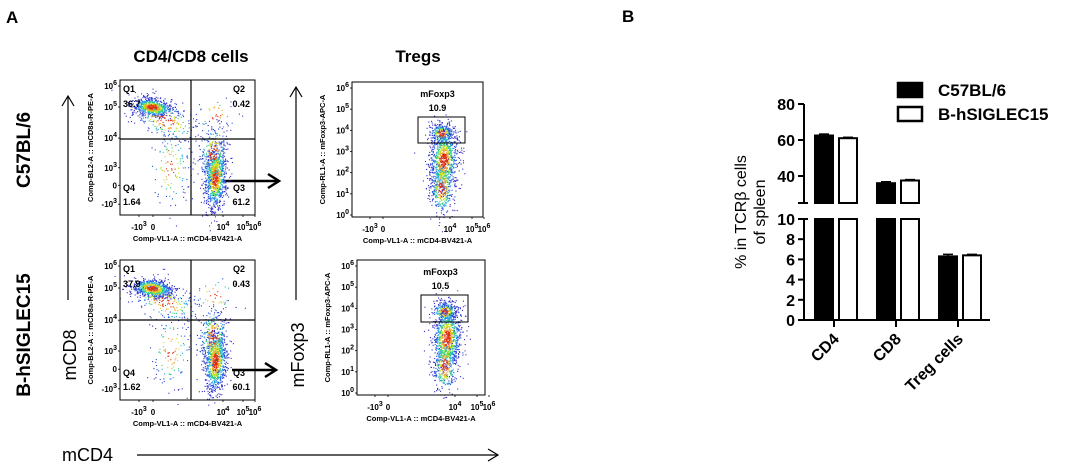 This screenshot has height=467, width=1080. I want to click on legend-label: B-hSIGLEC15, so click(993, 114).